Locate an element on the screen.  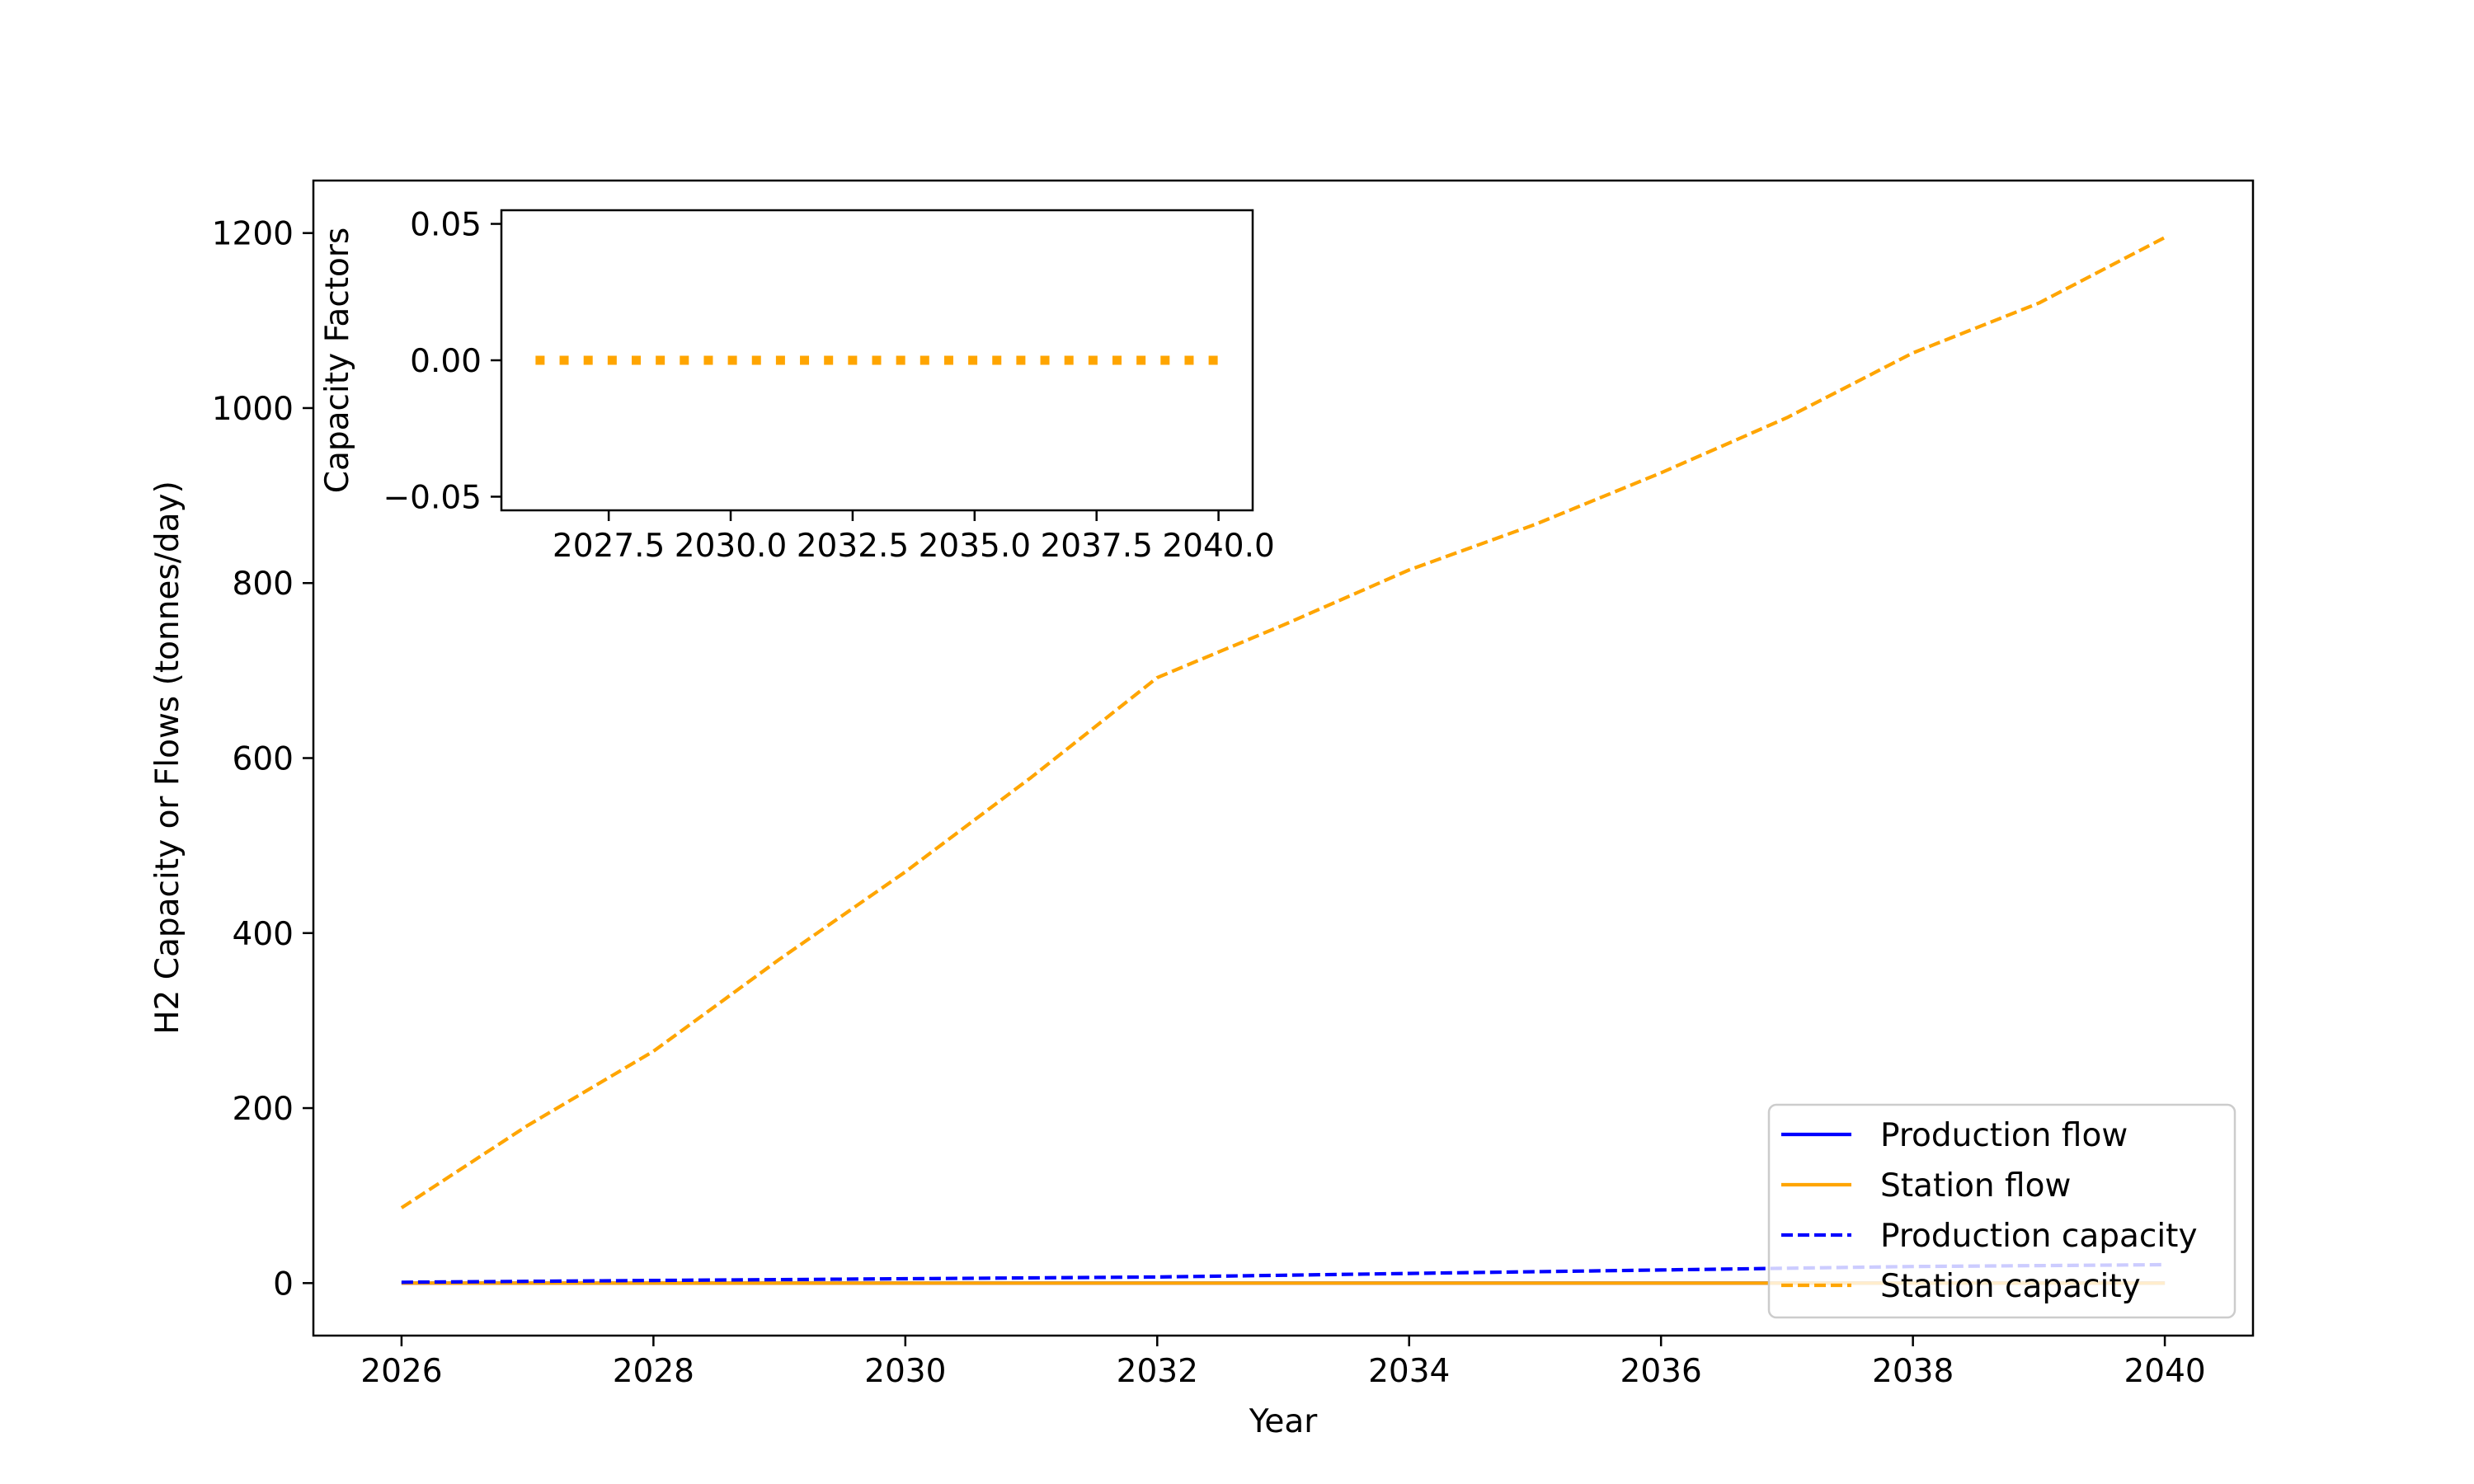
main-x-tick-label: 2030 is located at coordinates (905, 1371).